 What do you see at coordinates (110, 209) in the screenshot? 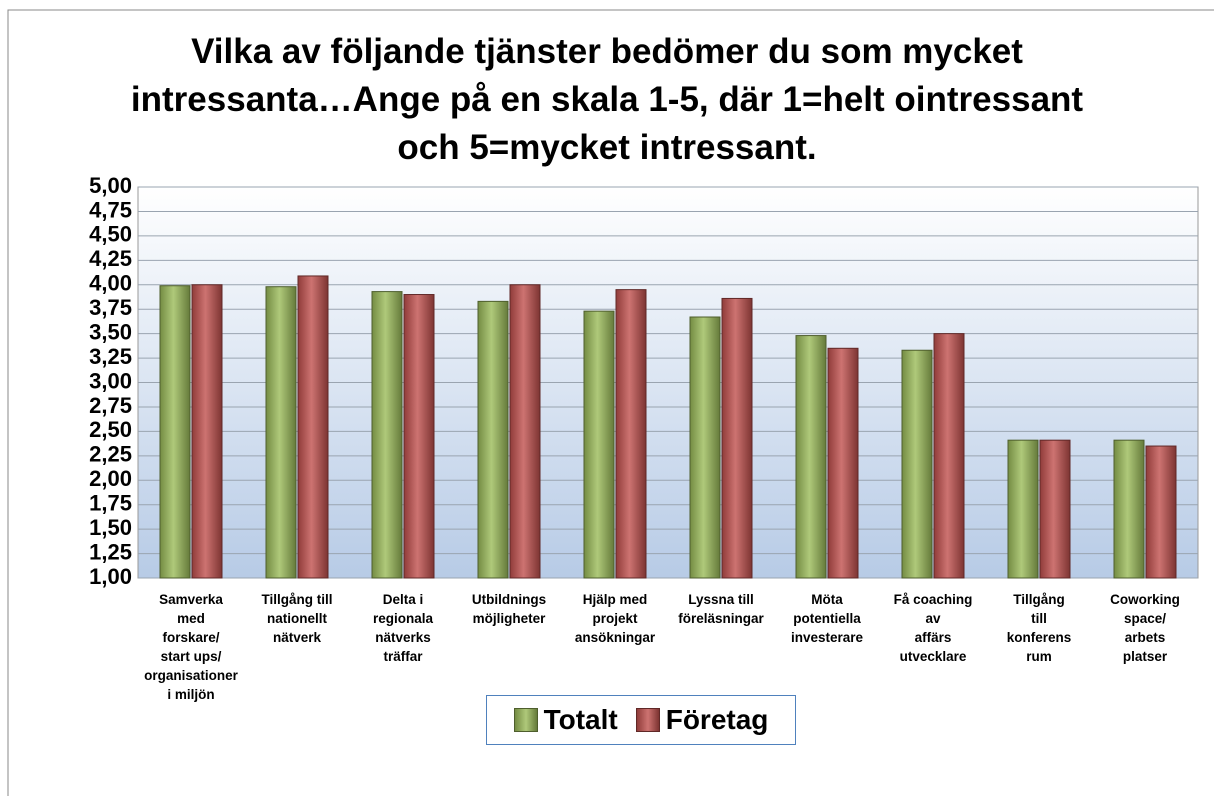
I see `y-tick-label: 4,75` at bounding box center [110, 209].